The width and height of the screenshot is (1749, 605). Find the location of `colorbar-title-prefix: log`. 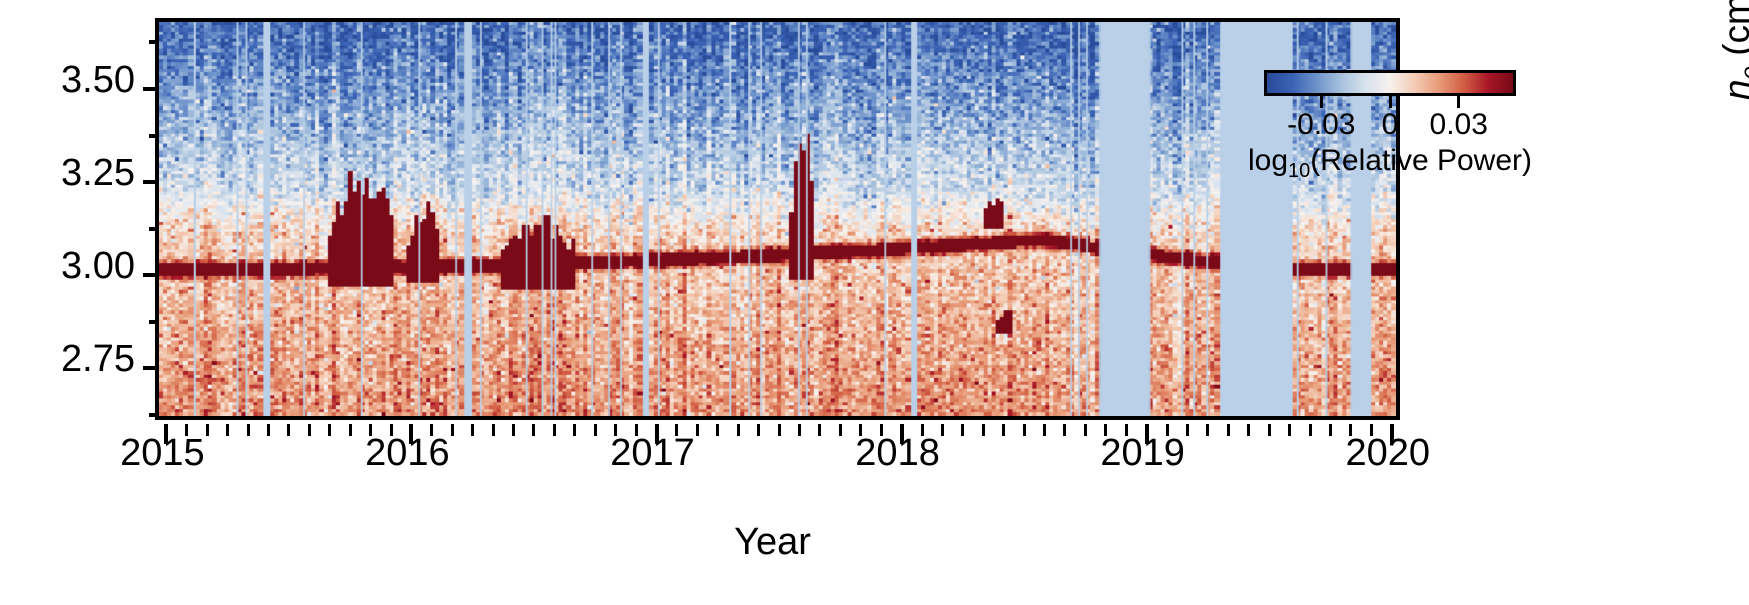

colorbar-title-prefix: log is located at coordinates (1268, 160).